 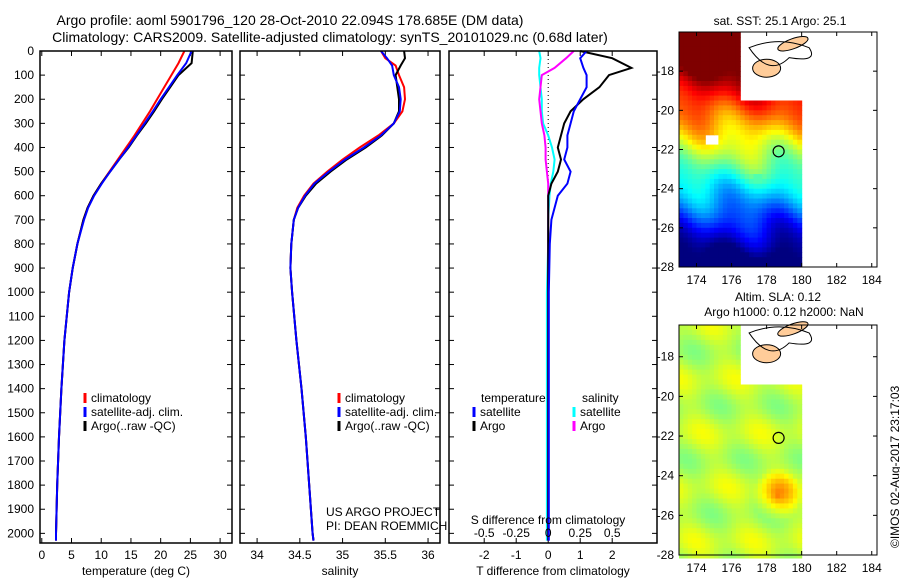 What do you see at coordinates (513, 398) in the screenshot?
I see `legend-title-temperature: temperature` at bounding box center [513, 398].